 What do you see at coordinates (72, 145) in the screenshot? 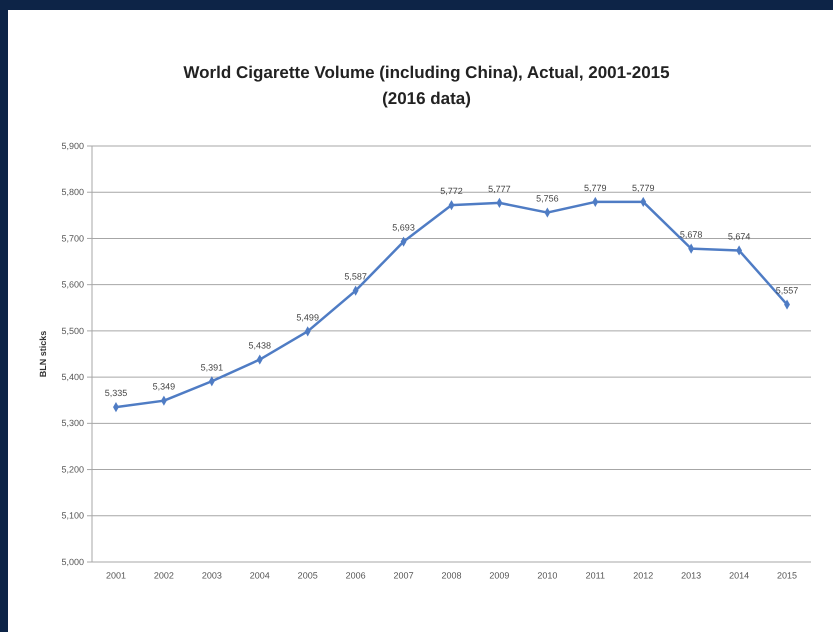
I see `y-tick-label: 5,900` at bounding box center [72, 145].